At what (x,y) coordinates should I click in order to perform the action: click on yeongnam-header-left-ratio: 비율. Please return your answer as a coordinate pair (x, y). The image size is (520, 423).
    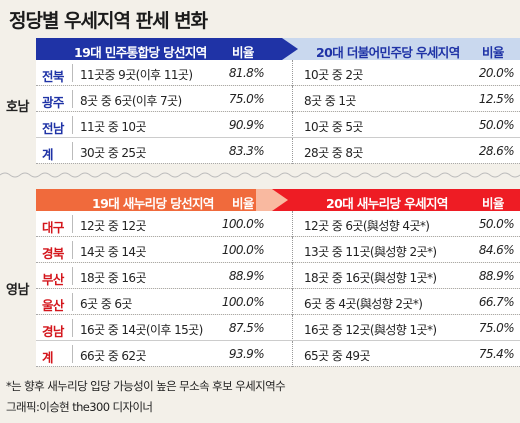
    Looking at the image, I should click on (243, 203).